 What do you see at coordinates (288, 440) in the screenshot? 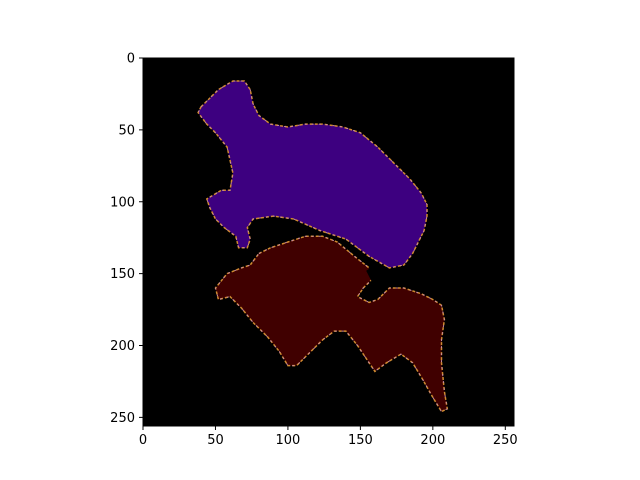
I see `x-tick-label: 100` at bounding box center [288, 440].